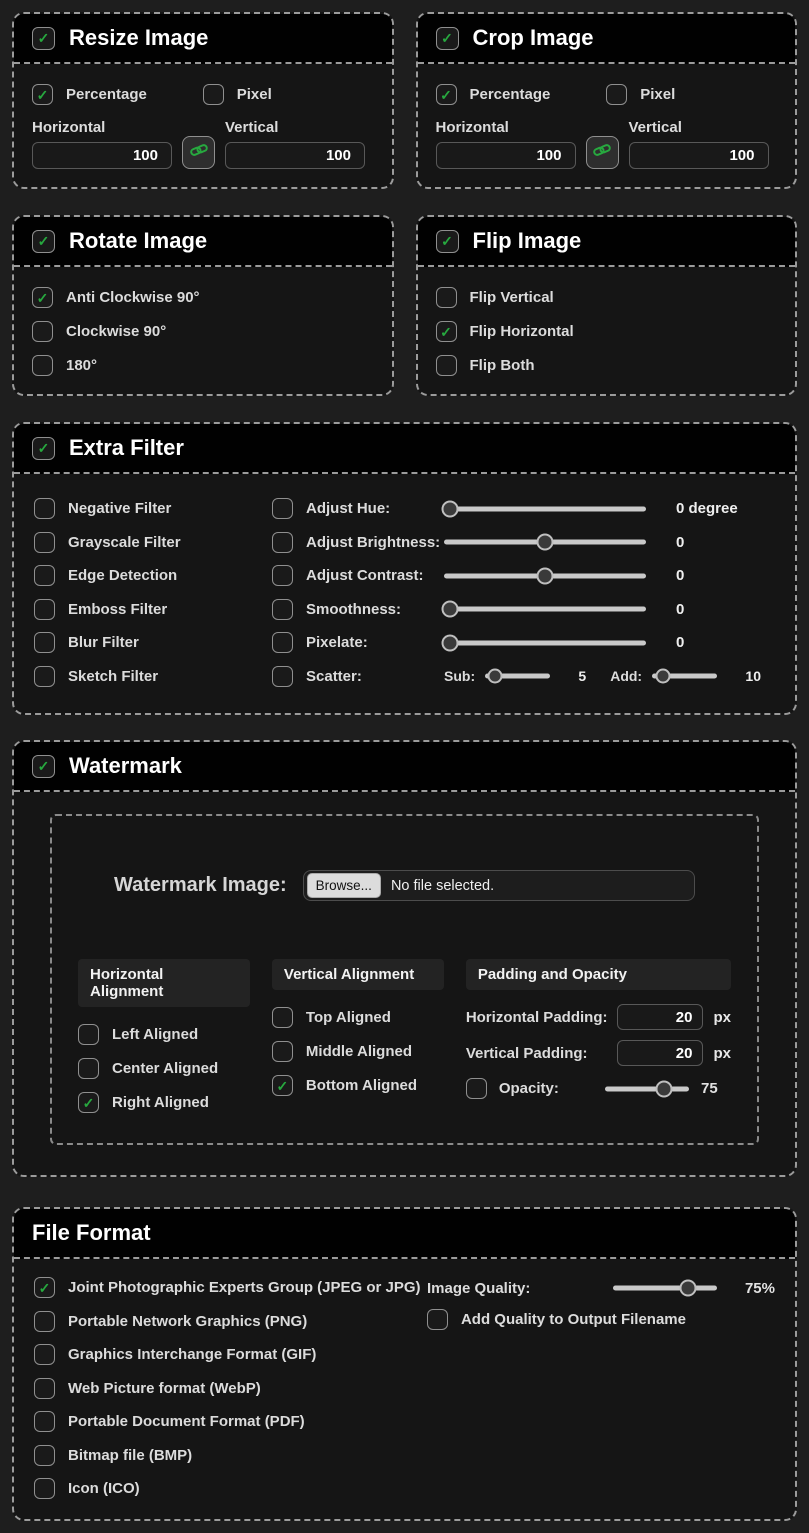  What do you see at coordinates (44, 1421) in the screenshot?
I see `pdf-checkbox` at bounding box center [44, 1421].